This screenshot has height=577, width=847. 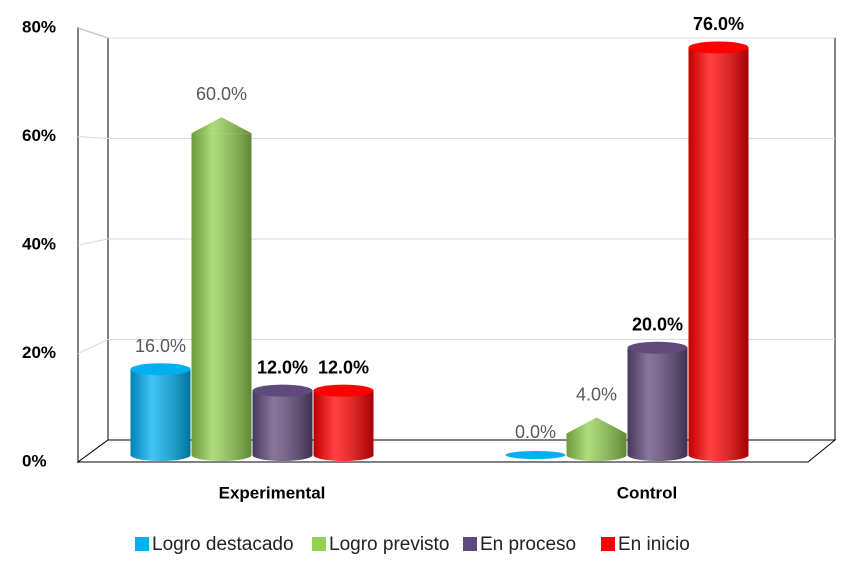 I want to click on value-label: 76.0%, so click(x=718, y=24).